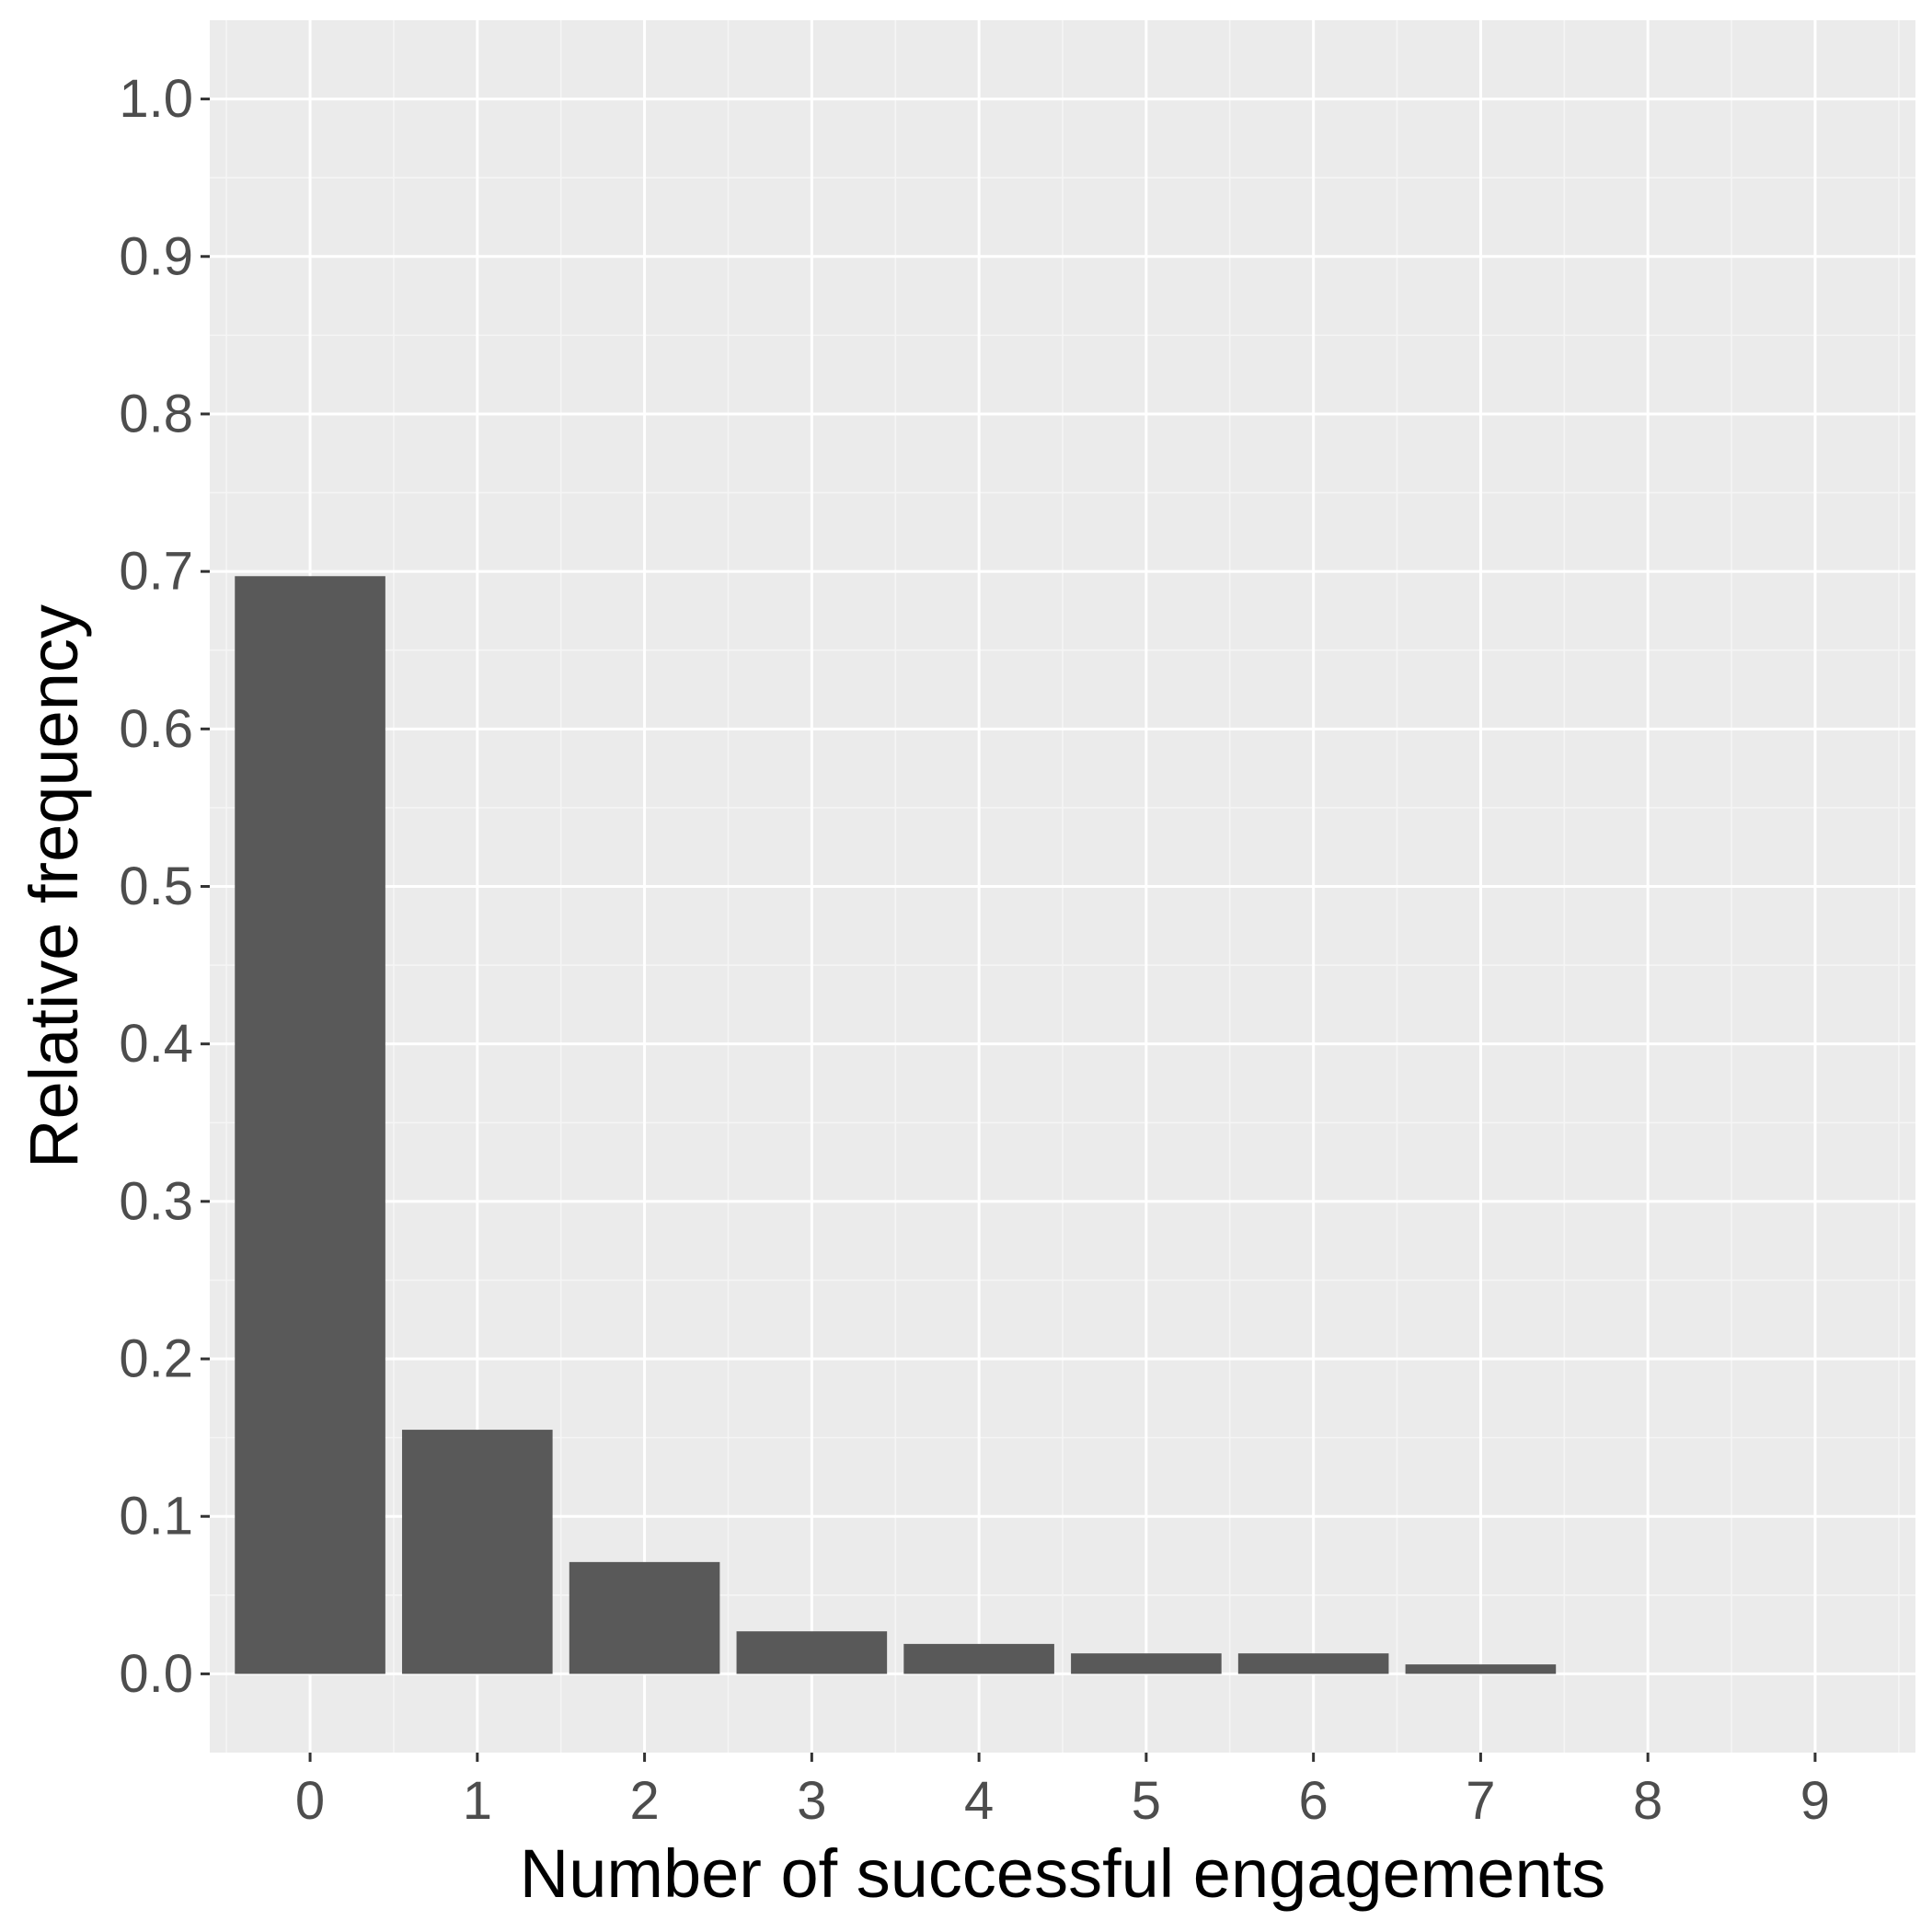 The image size is (1932, 1932). Describe the element at coordinates (156, 1044) in the screenshot. I see `y-tick-label: 0.4` at that location.